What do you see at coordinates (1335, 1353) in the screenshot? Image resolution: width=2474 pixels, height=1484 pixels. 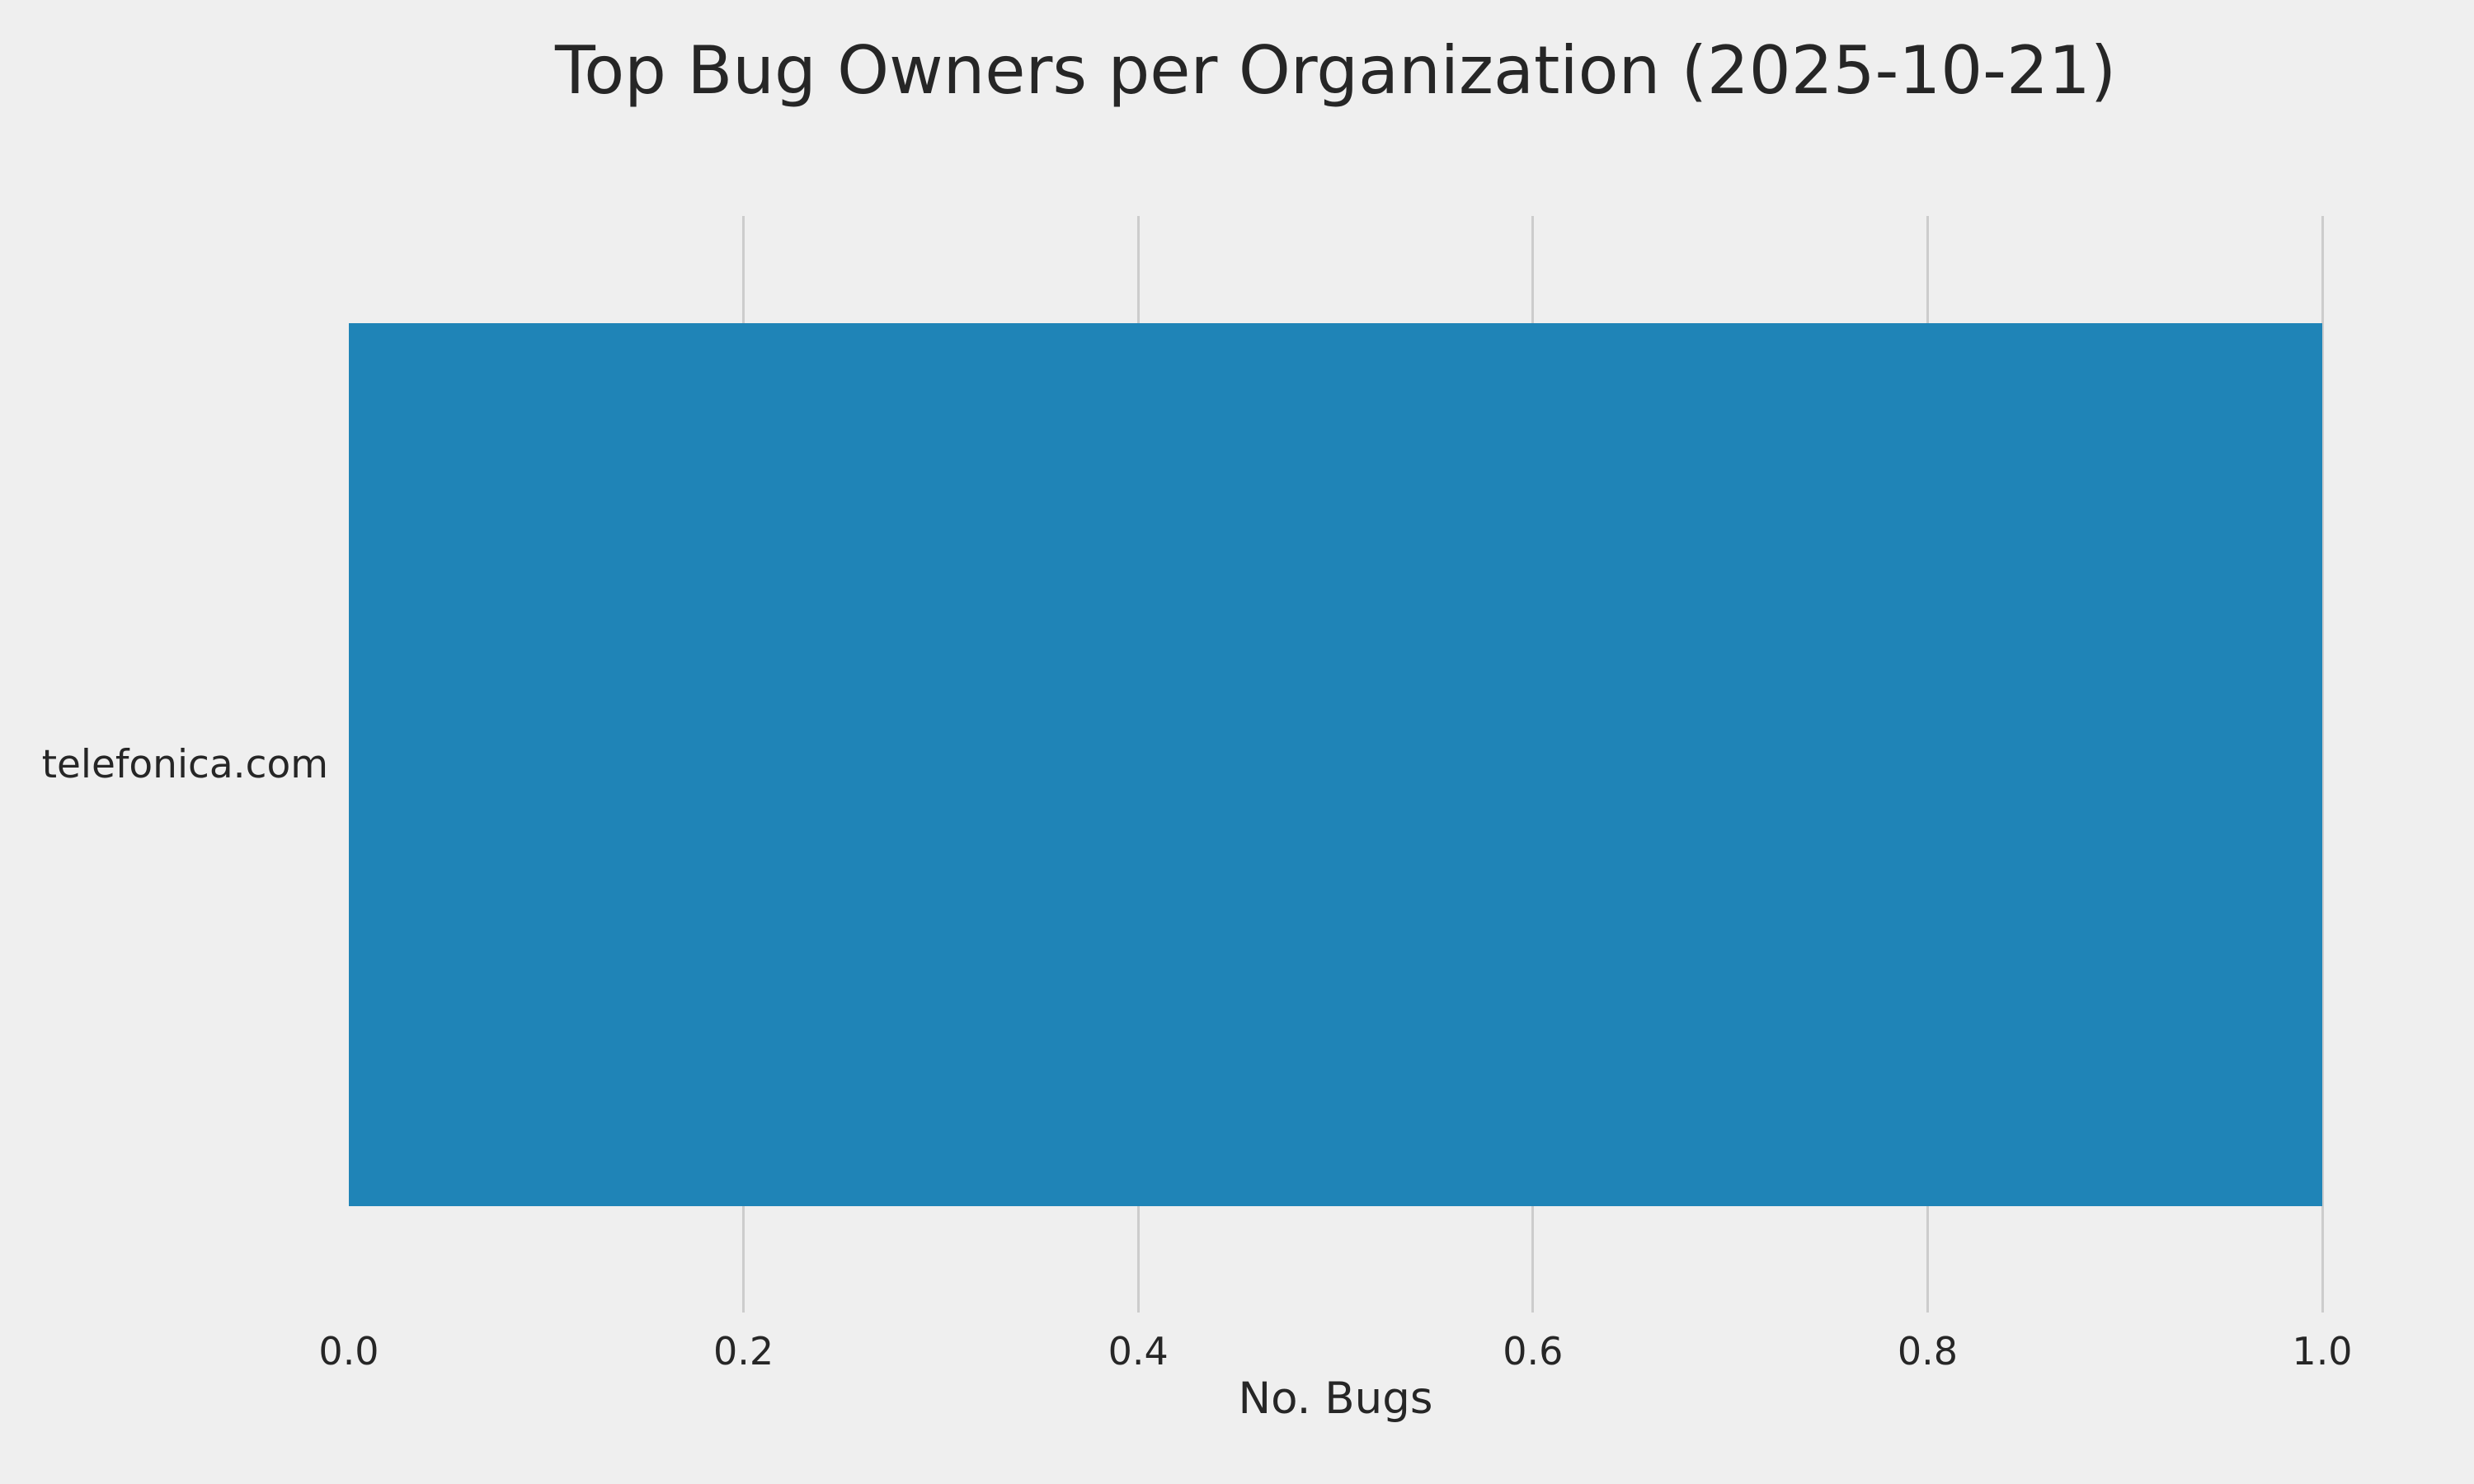 I see `x-axis-ticks: 0.0 0.2 0.4 0.6 0.8 1.0` at bounding box center [1335, 1353].